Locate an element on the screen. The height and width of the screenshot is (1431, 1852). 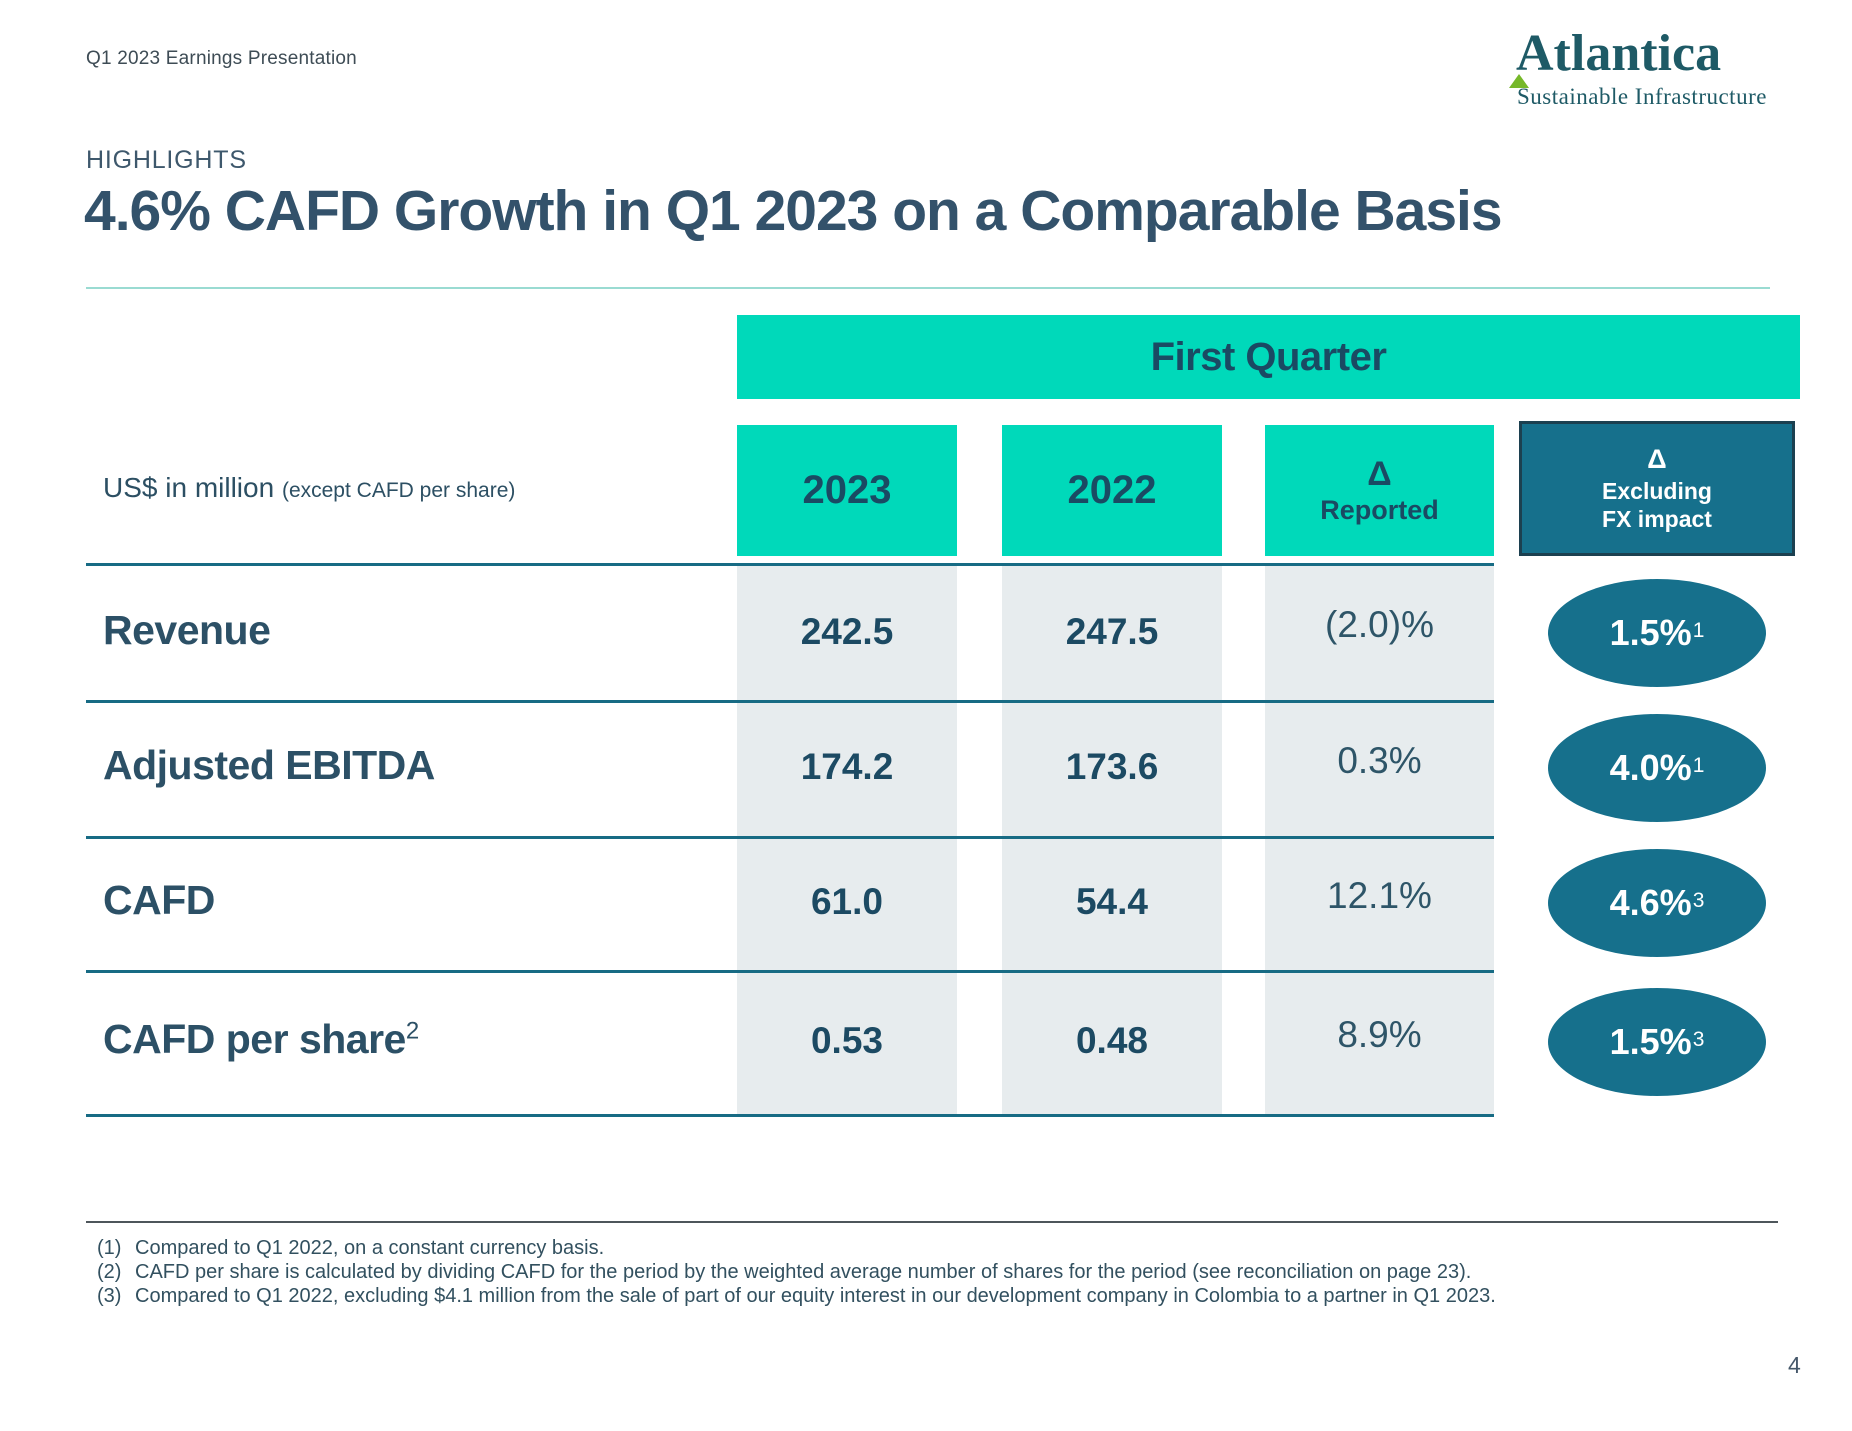
column-header-delta-excluding-fx: Δ Excluding FX impact is located at coordinates (1657, 488).